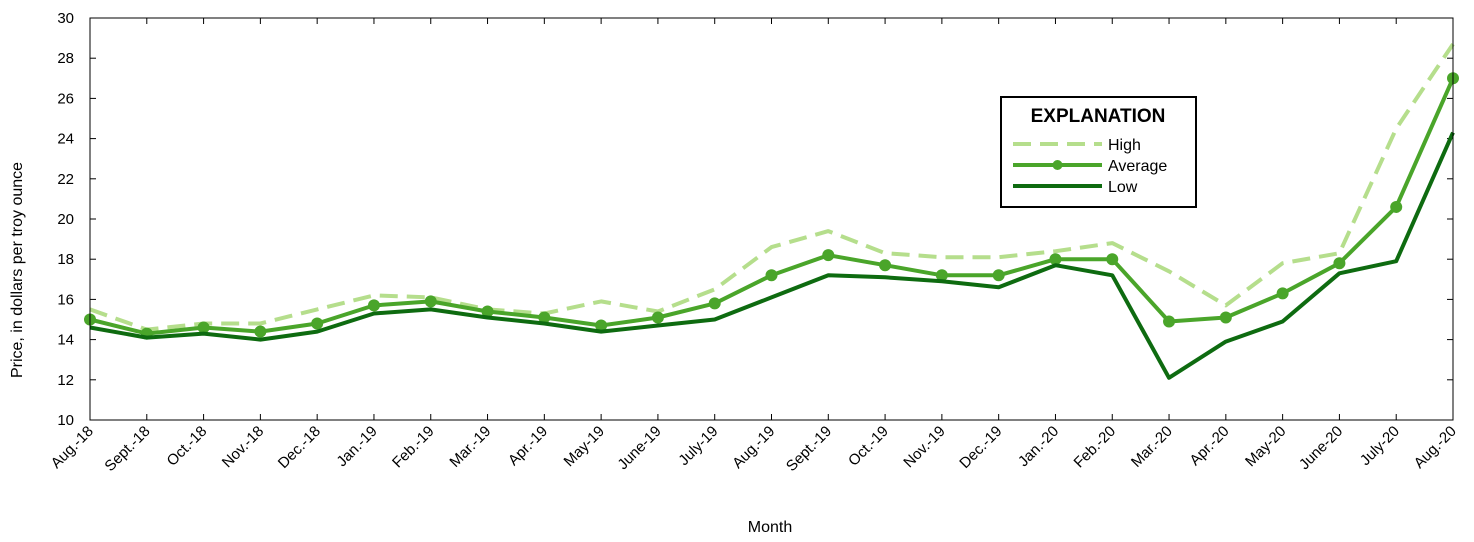 The image size is (1474, 542). What do you see at coordinates (243, 447) in the screenshot?
I see `x-tick-label: Nov.-18` at bounding box center [243, 447].